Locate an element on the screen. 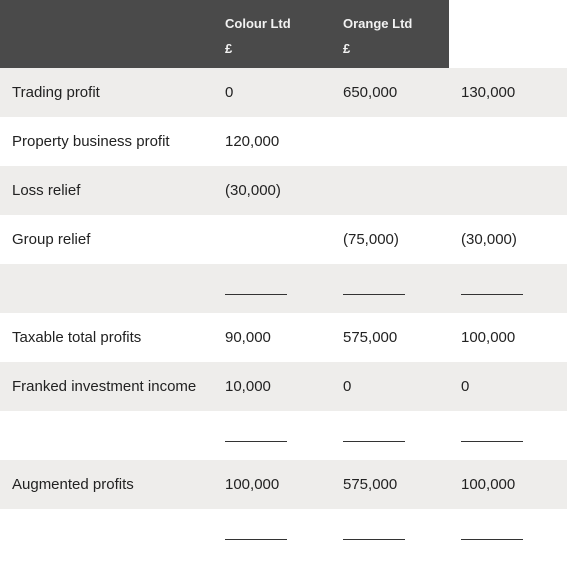 The height and width of the screenshot is (561, 567). row: Trading profit 0 650,000 130,000 is located at coordinates (283, 92).